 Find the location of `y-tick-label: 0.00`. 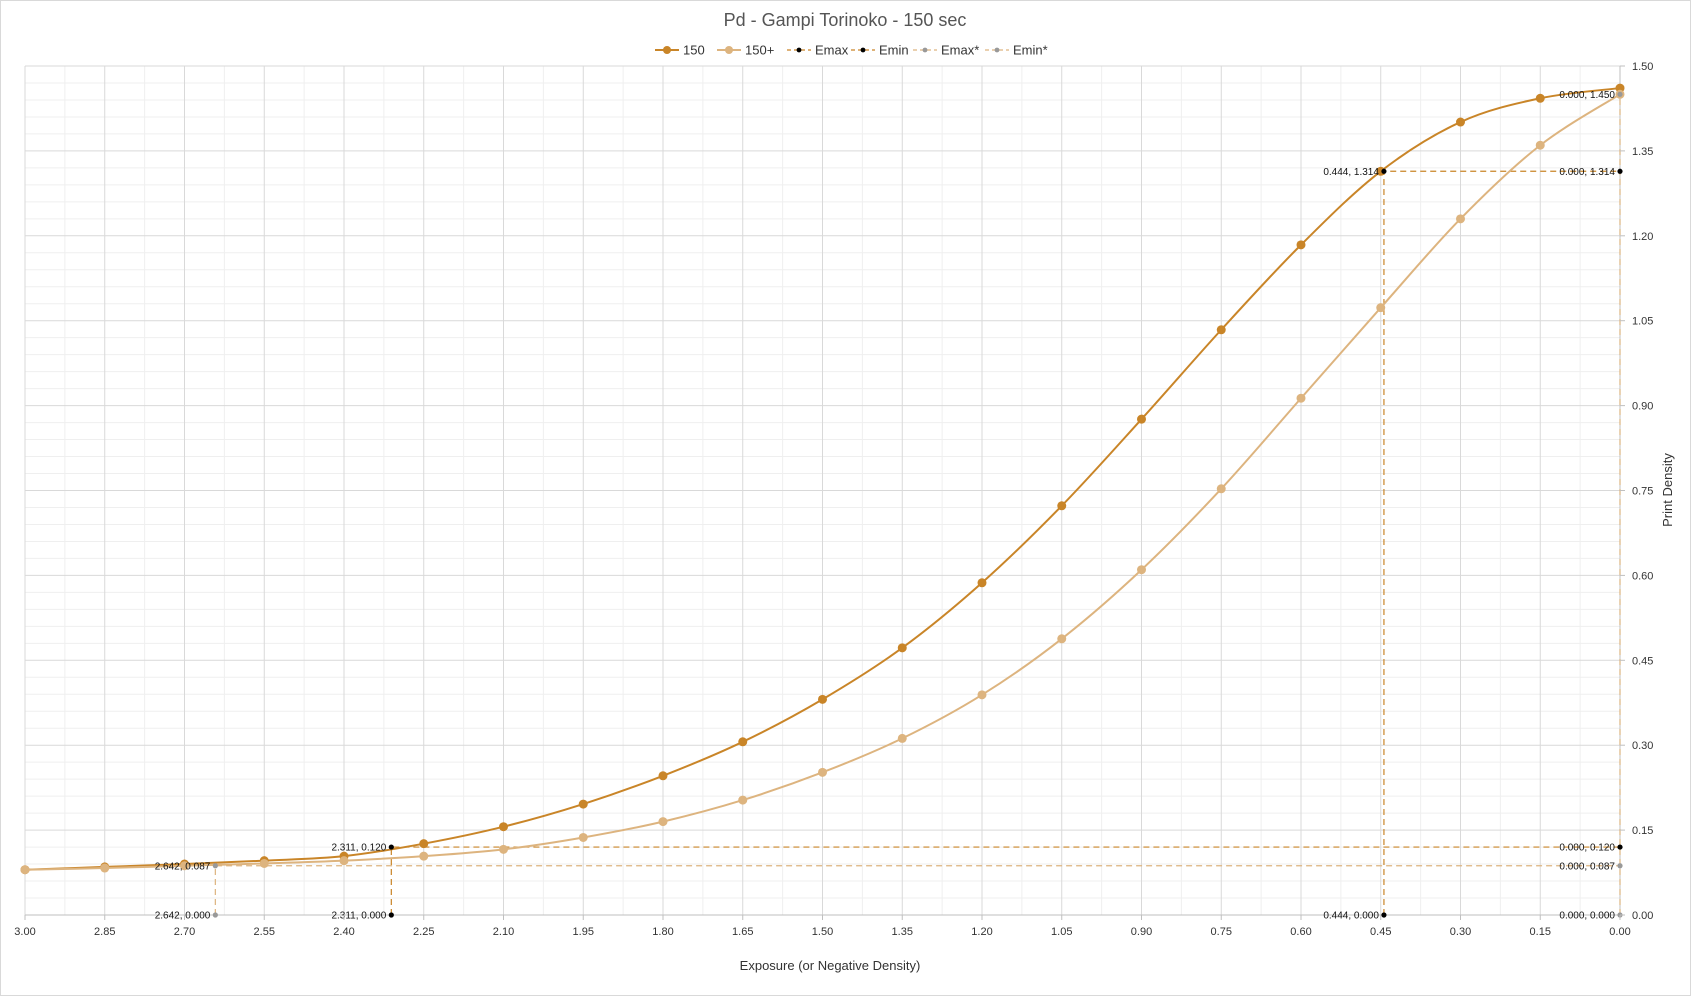

y-tick-label: 0.00 is located at coordinates (1642, 916).